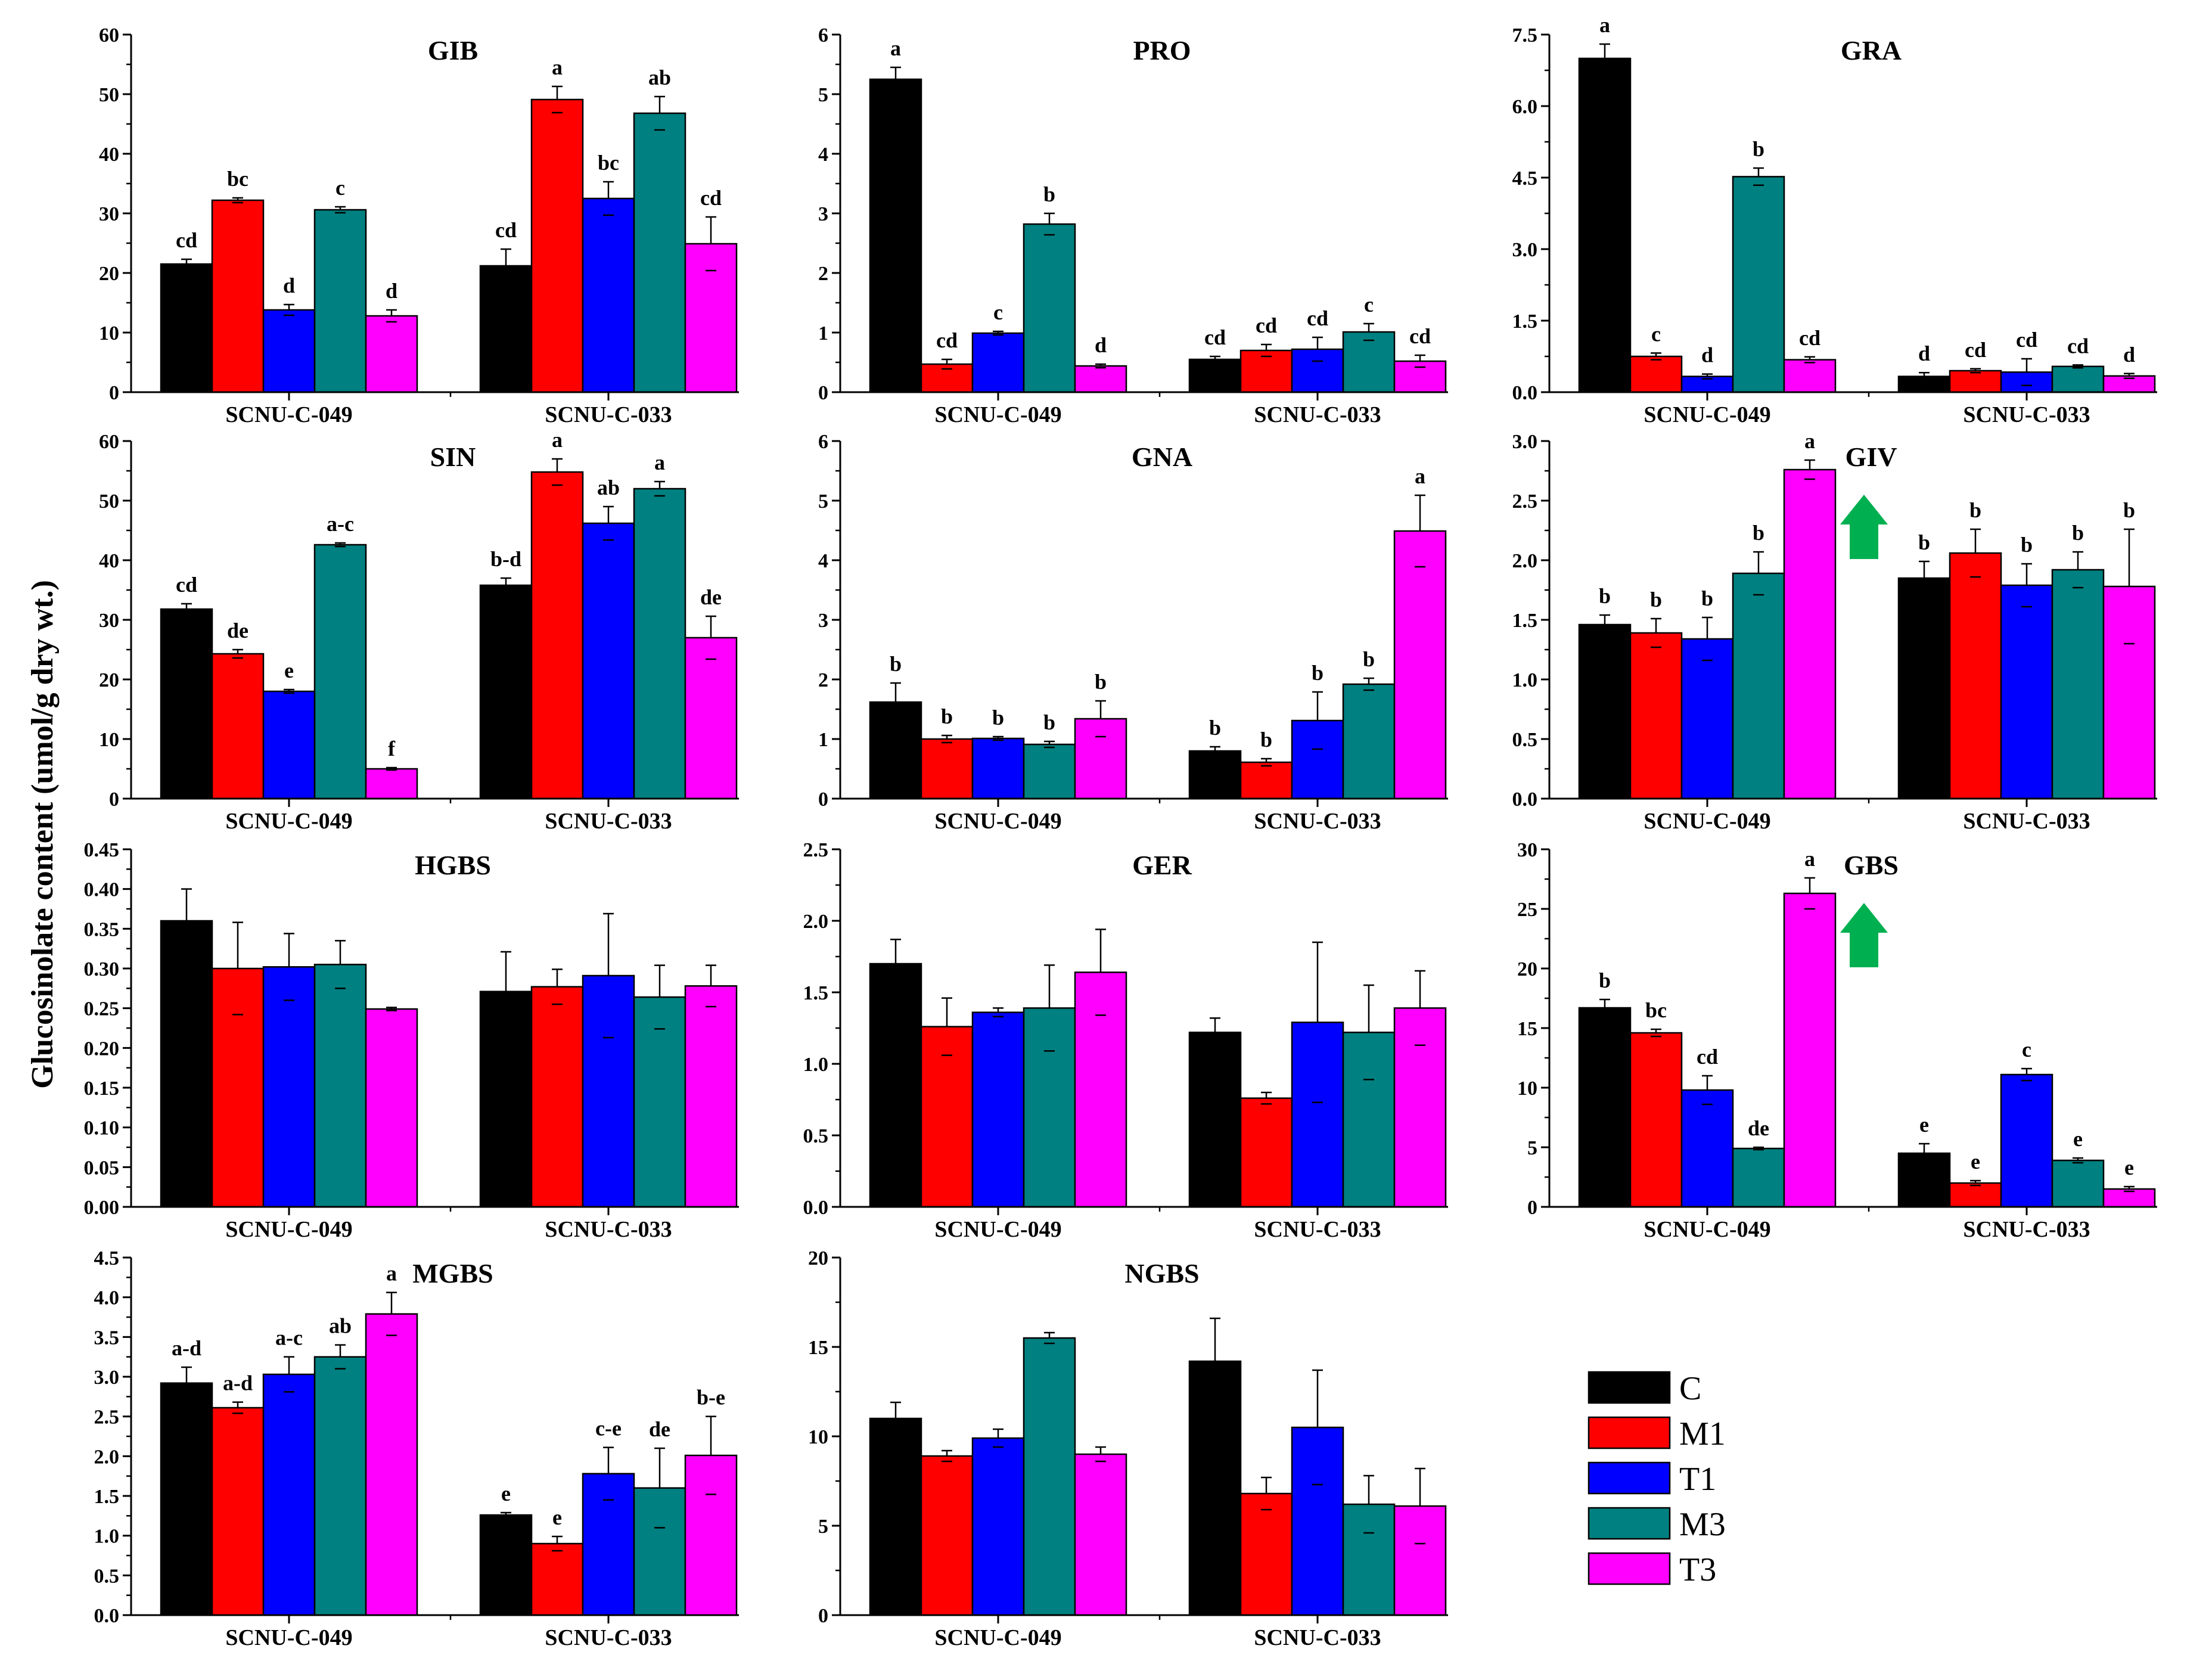 The width and height of the screenshot is (2212, 1664). Describe the element at coordinates (102, 1168) in the screenshot. I see `y-tick-label: 0.05` at that location.